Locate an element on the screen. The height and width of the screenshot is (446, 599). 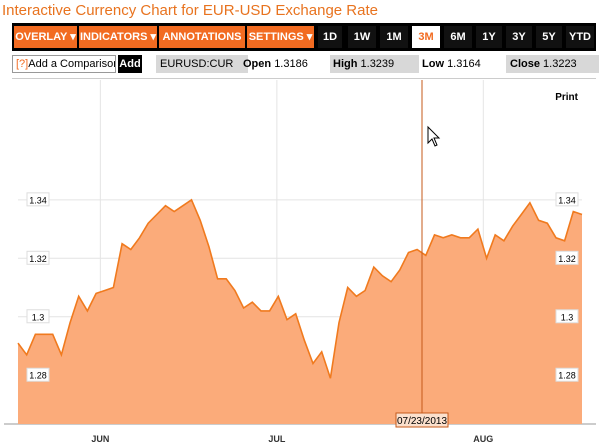
high-value: 1.3239 is located at coordinates (377, 64).